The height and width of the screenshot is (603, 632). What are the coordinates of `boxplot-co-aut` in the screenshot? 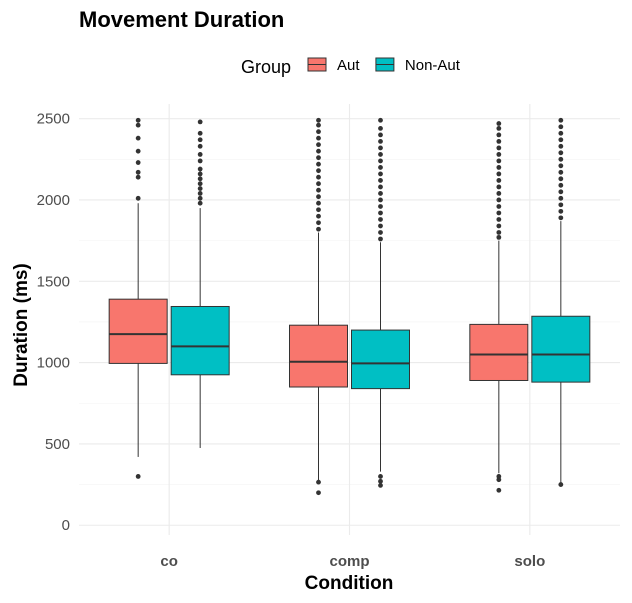 It's located at (138, 298).